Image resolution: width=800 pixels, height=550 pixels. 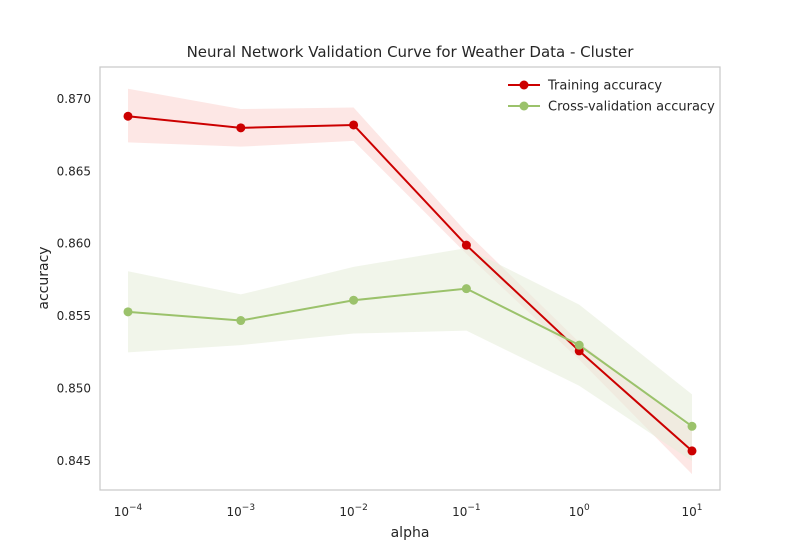 What do you see at coordinates (579, 511) in the screenshot?
I see `x-tick-label: 10⁰` at bounding box center [579, 511].